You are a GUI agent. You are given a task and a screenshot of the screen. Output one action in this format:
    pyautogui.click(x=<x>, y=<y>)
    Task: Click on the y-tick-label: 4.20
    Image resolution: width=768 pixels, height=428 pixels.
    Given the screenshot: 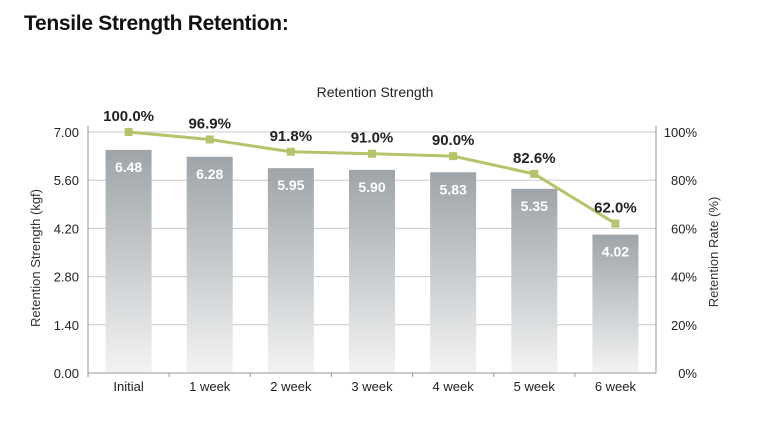 What is the action you would take?
    pyautogui.click(x=66, y=228)
    